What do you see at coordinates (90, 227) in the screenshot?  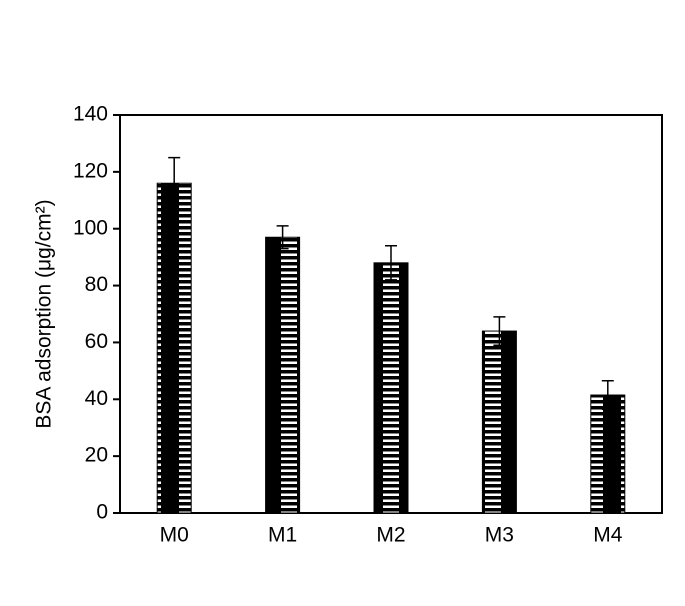 I see `y-tick-label: 100` at bounding box center [90, 227].